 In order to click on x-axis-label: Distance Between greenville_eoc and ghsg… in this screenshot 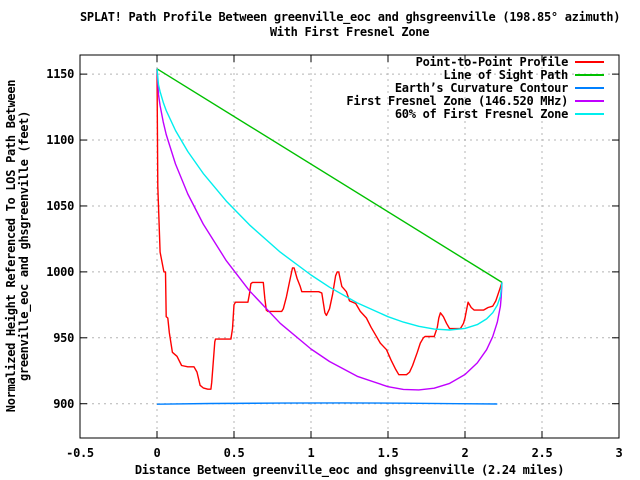, I will do `click(349, 470)`.